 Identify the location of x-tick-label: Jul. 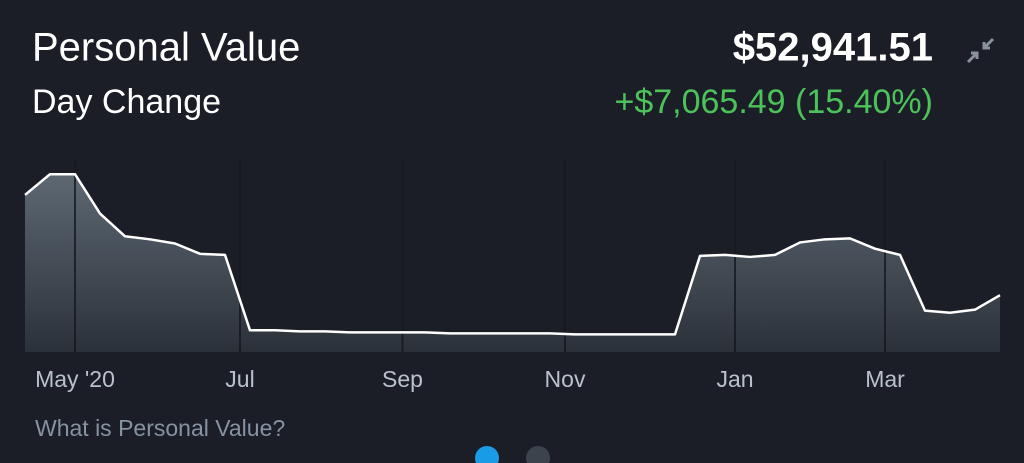
(239, 379).